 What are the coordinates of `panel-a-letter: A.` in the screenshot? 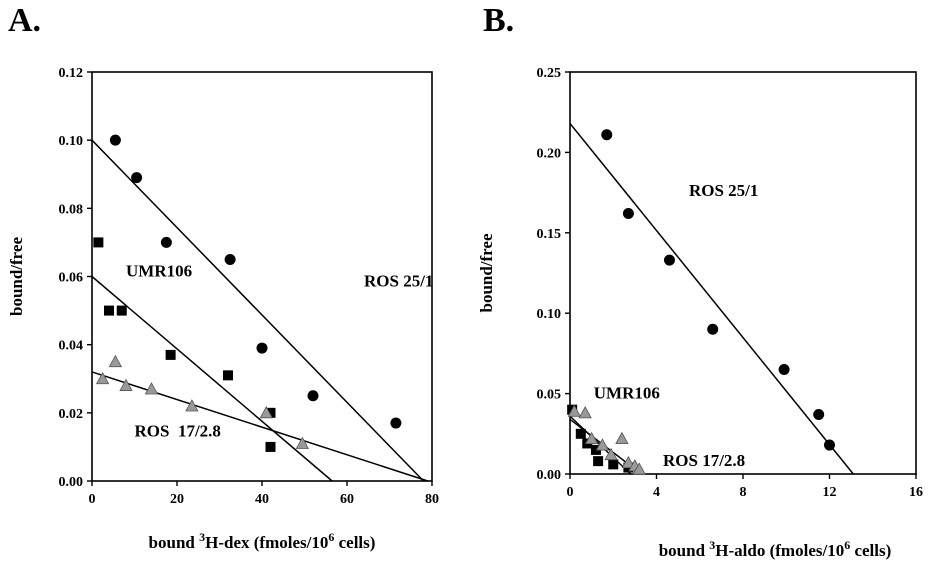 It's located at (25, 20).